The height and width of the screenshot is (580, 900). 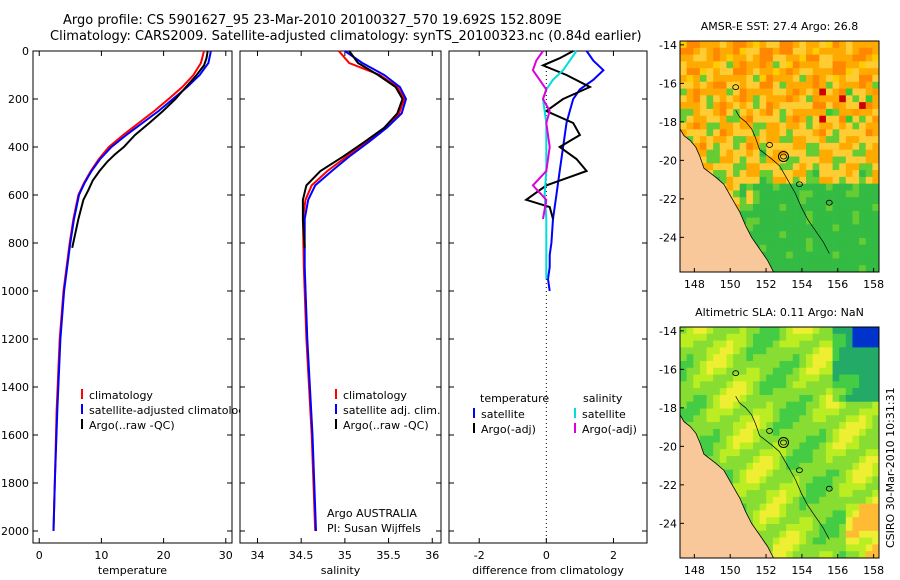 What do you see at coordinates (779, 442) in the screenshot?
I see `map-frame` at bounding box center [779, 442].